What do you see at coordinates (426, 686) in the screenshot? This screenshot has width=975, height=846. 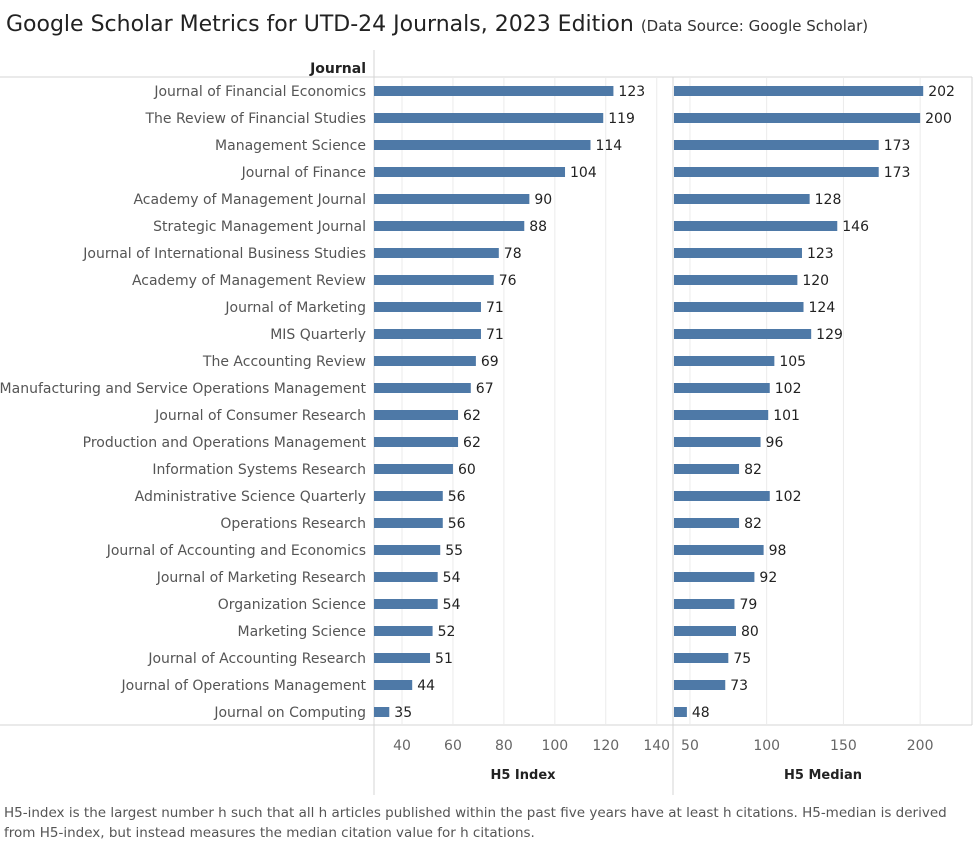 I see `value-label: 44` at bounding box center [426, 686].